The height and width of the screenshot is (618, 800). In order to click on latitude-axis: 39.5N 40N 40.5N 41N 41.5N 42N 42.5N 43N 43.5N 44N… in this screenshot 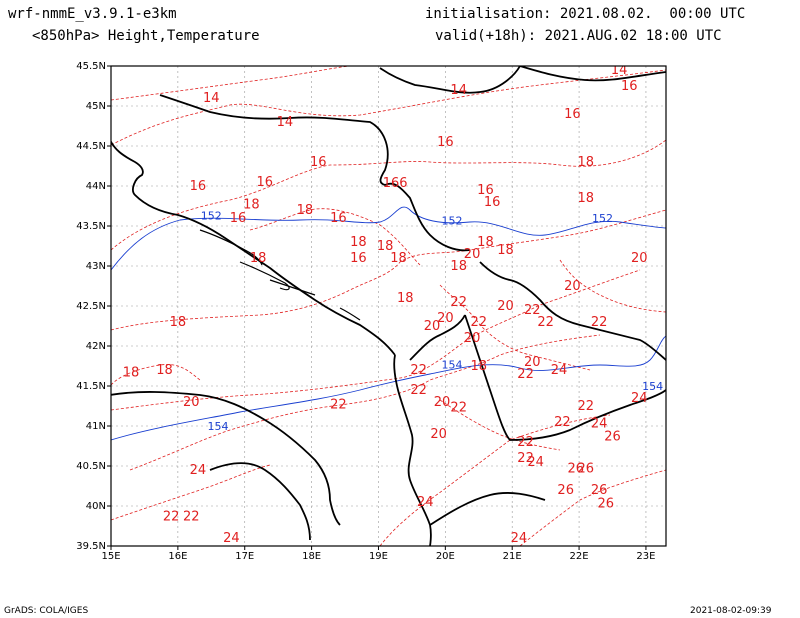, I will do `click(93, 306)`.